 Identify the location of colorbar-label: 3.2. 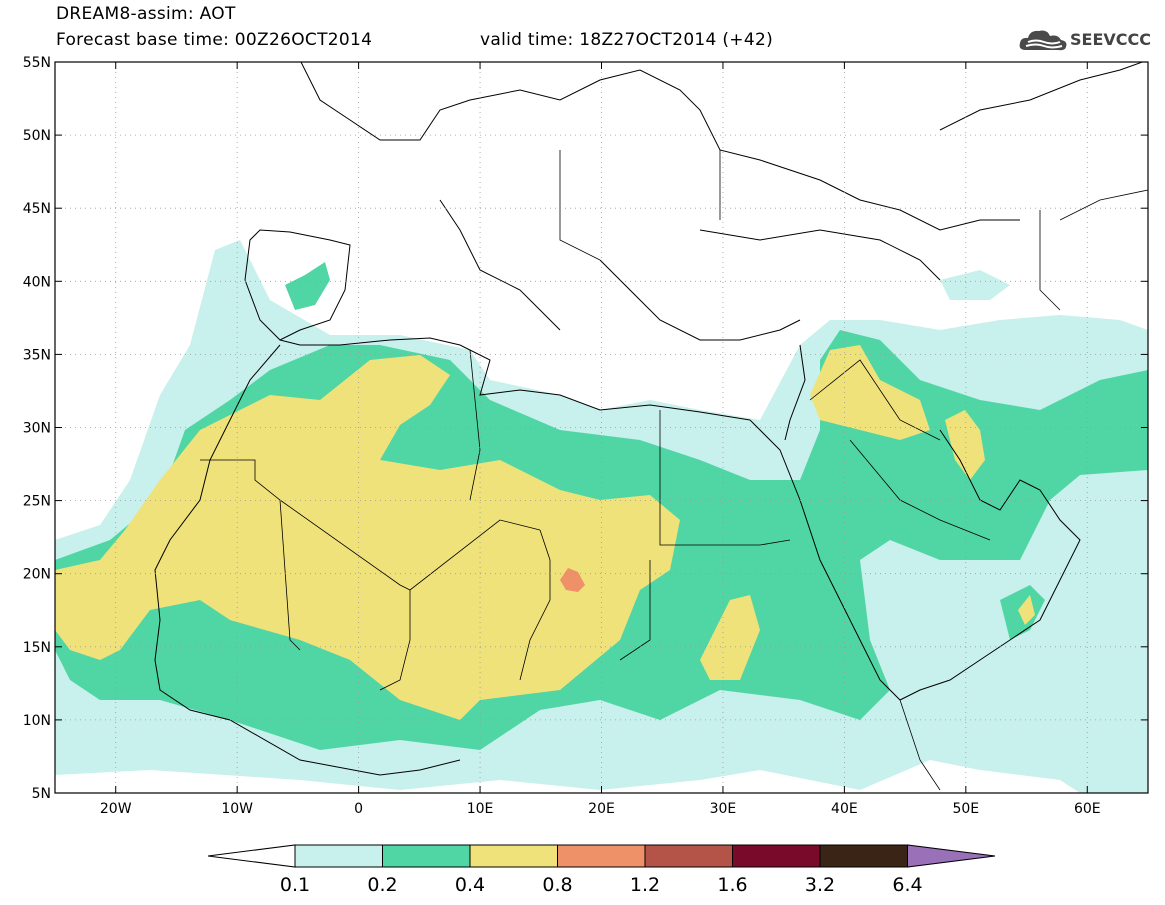
(820, 885).